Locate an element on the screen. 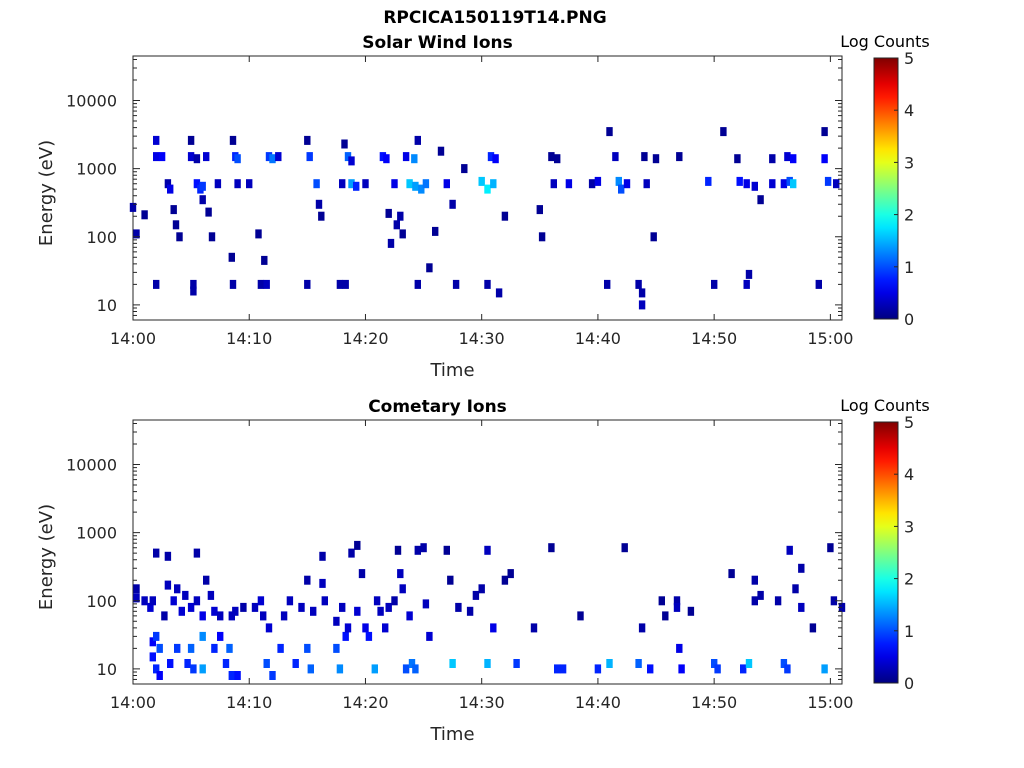 The image size is (1024, 768). colorbar-label: Log Counts is located at coordinates (885, 41).